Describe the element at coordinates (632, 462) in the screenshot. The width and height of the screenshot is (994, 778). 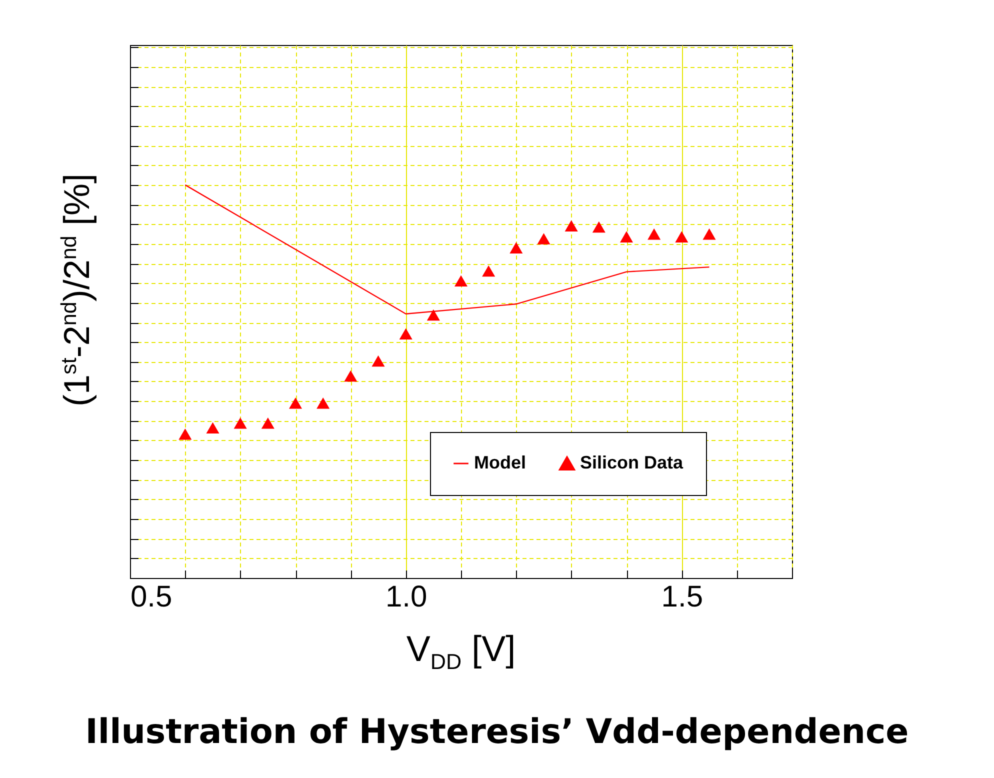
I see `legend-label: Silicon Data` at that location.